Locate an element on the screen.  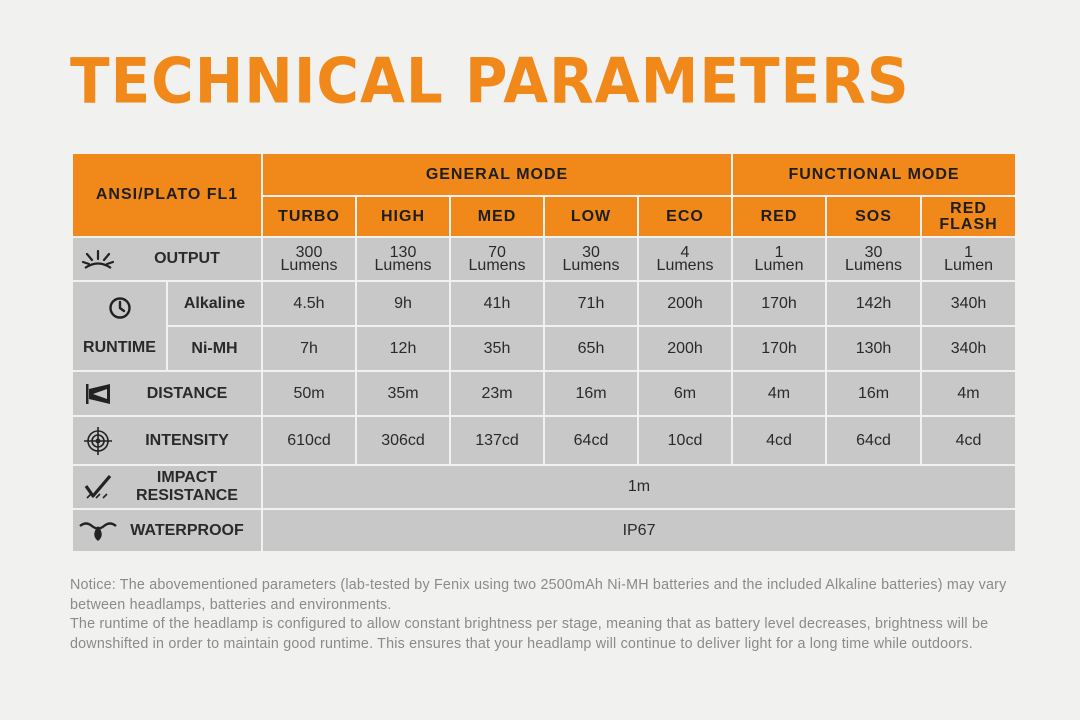
general-mode-header: GENERAL MODE is located at coordinates (497, 174).